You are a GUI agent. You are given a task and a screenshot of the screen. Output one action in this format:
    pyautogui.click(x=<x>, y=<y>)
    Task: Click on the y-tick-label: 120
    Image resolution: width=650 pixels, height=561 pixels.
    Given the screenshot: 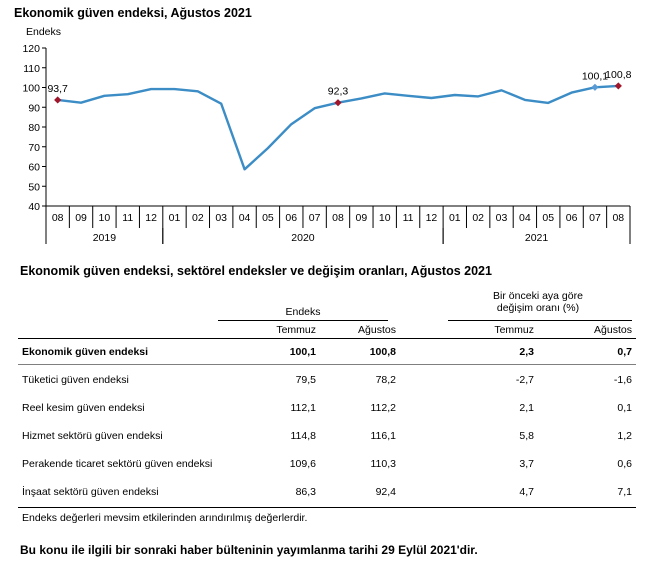 What is the action you would take?
    pyautogui.click(x=31, y=49)
    